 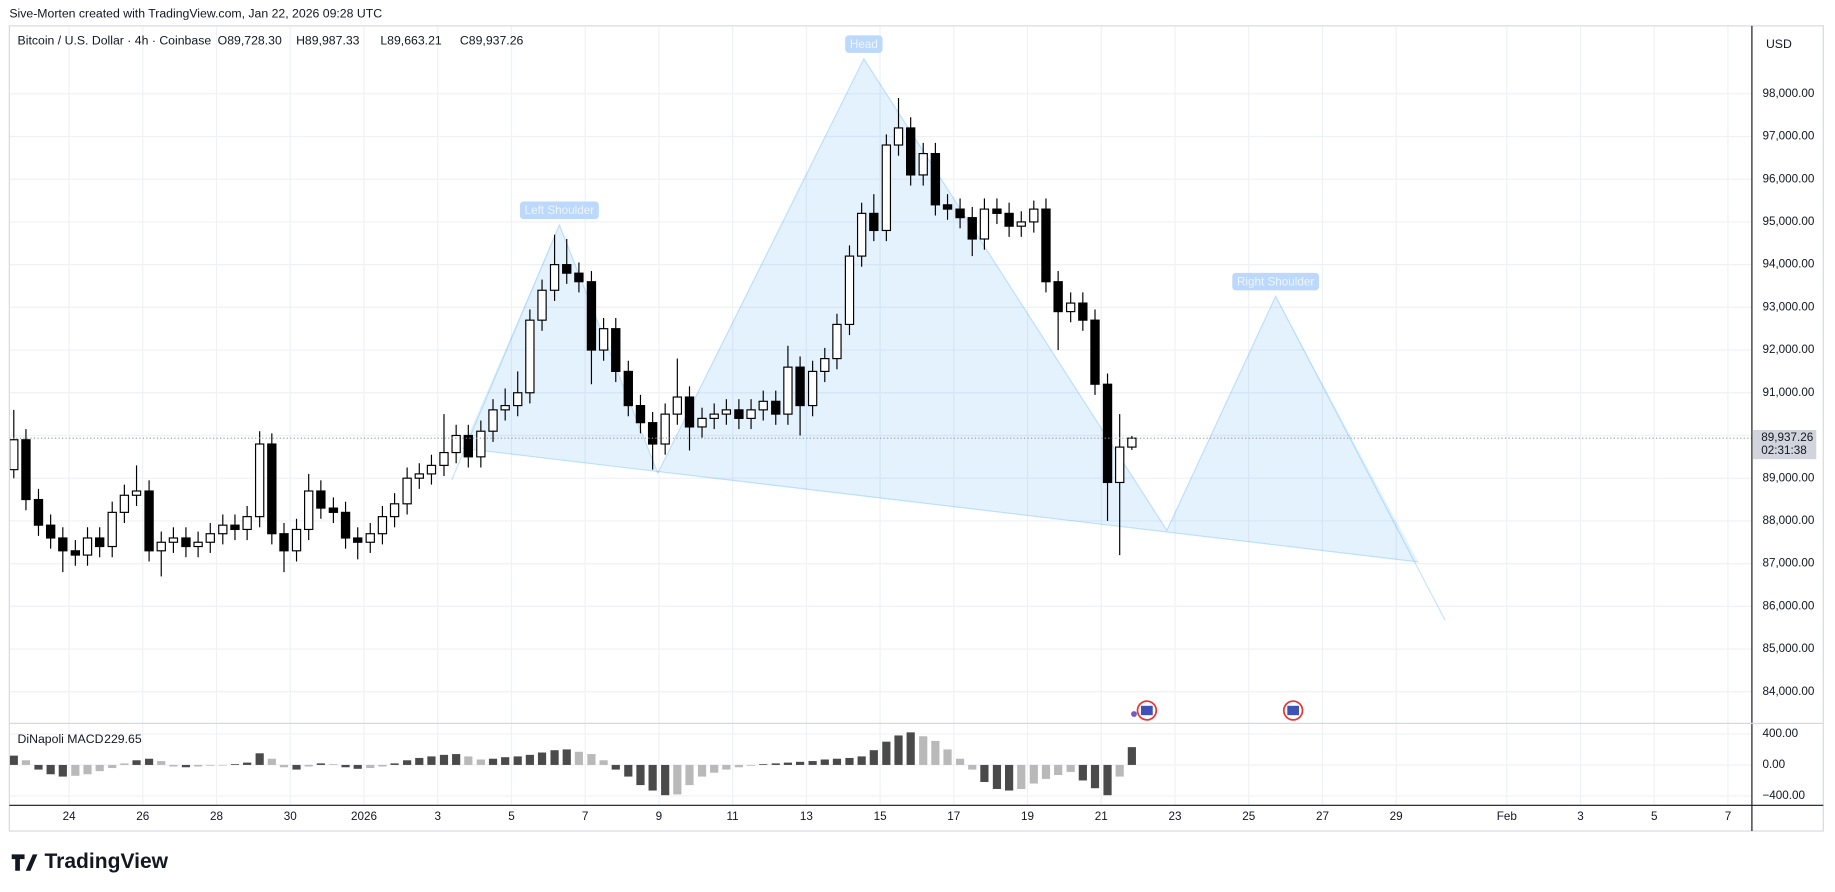 I want to click on x-tick-label: 3, so click(x=437, y=816).